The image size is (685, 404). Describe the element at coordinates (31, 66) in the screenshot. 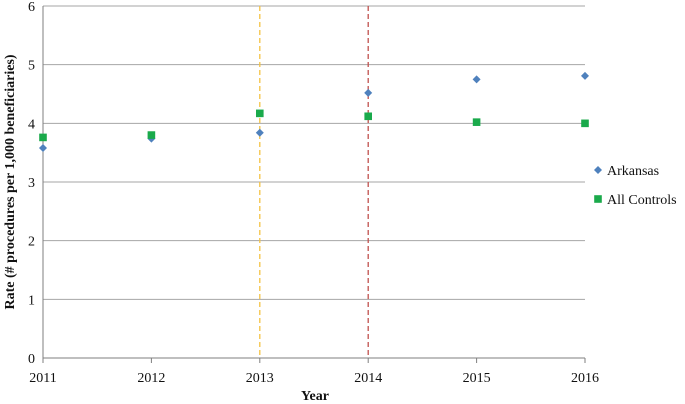

I see `y-tick-label: 5` at that location.